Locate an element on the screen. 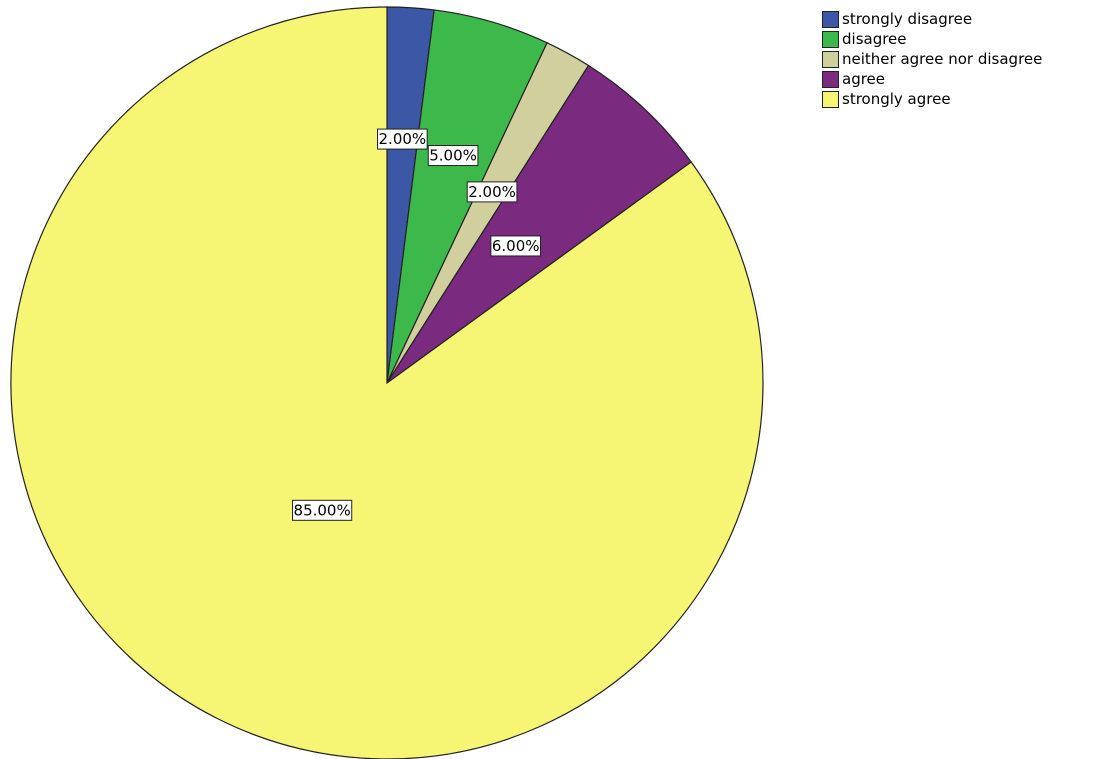 This screenshot has width=1100, height=759. slice-value-label: 5.00% is located at coordinates (453, 156).